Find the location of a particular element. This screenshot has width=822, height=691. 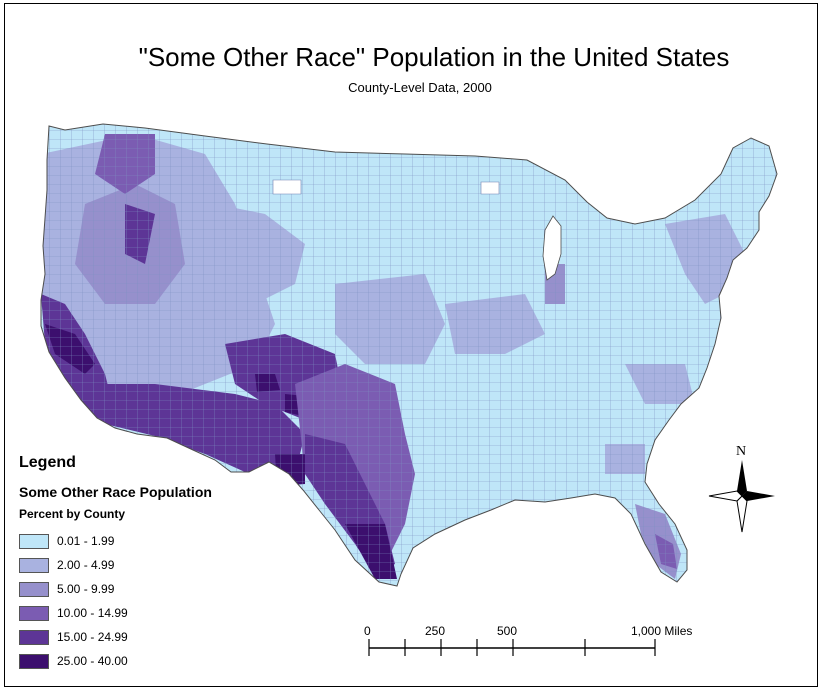

scale-bar: 0 250 500 1,000 Miles is located at coordinates (529, 644).